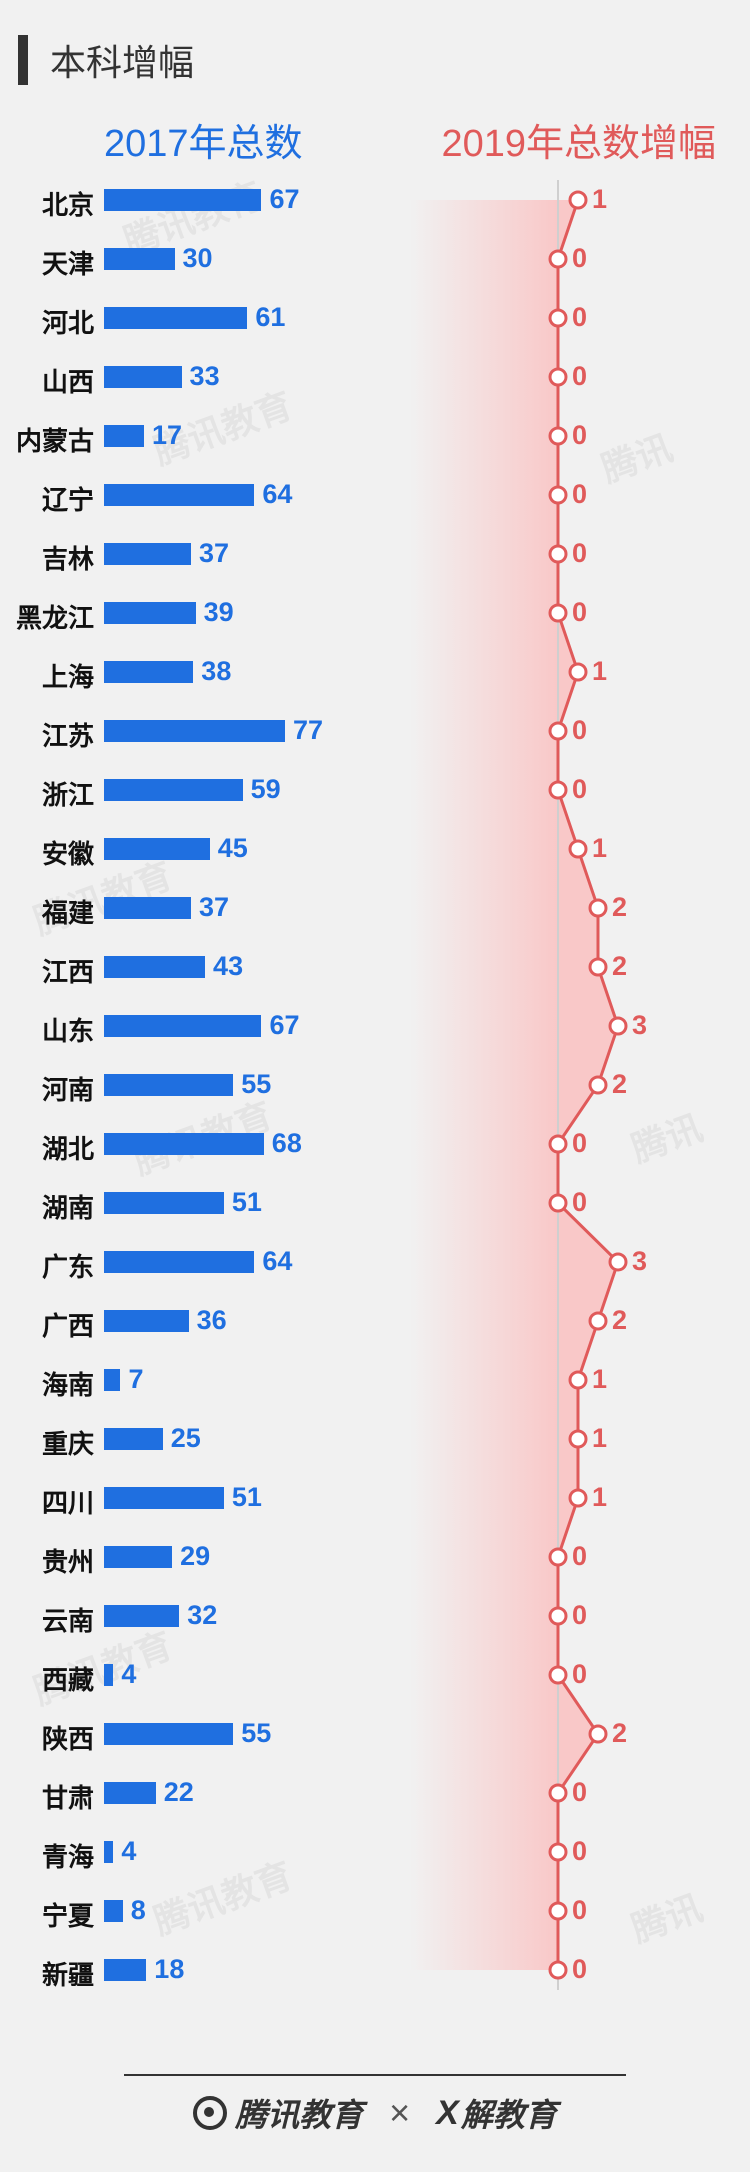 Image resolution: width=750 pixels, height=2172 pixels. I want to click on bar-value-label: 43, so click(228, 966).